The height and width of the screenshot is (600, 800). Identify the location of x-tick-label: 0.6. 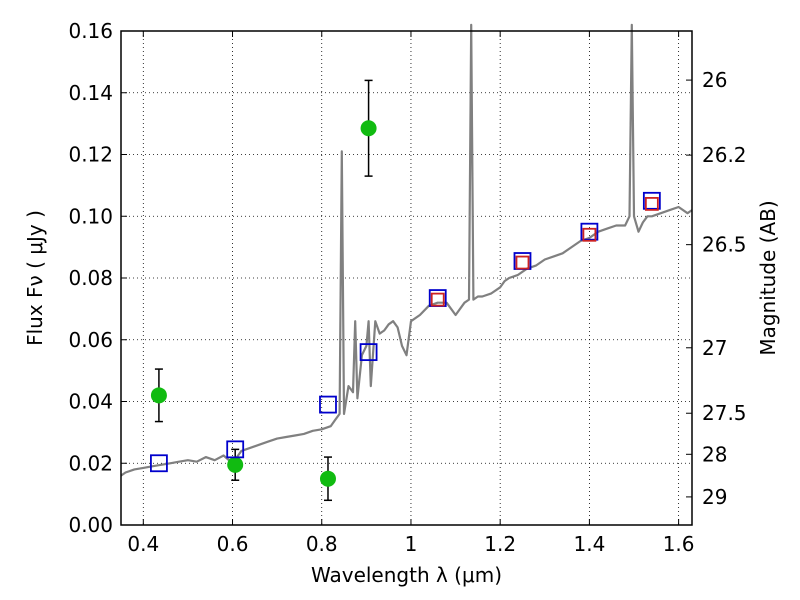
(233, 544).